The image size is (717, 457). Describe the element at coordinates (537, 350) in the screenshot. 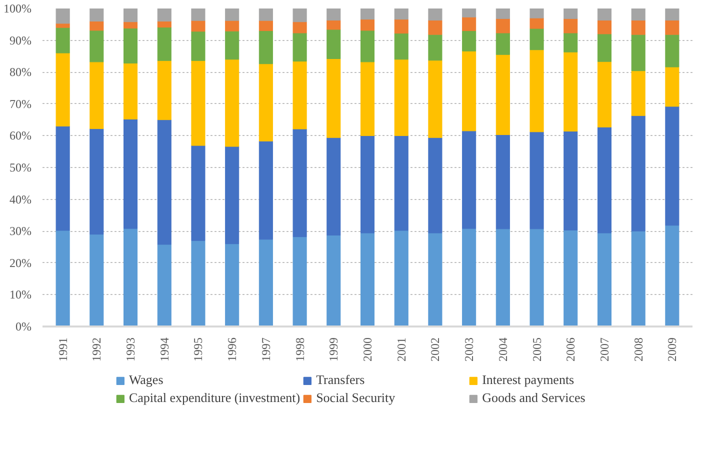

I see `x-tick-label: 2005` at that location.